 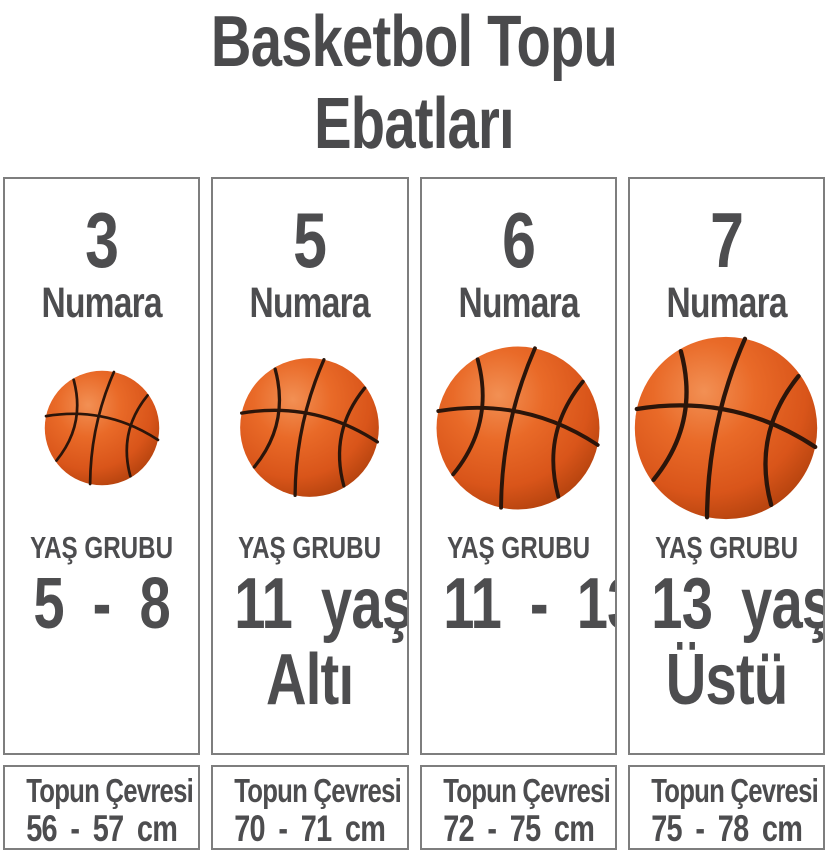 I want to click on circumference-card-5: Topun Çevresi 70 - 71 cm, so click(x=310, y=807).